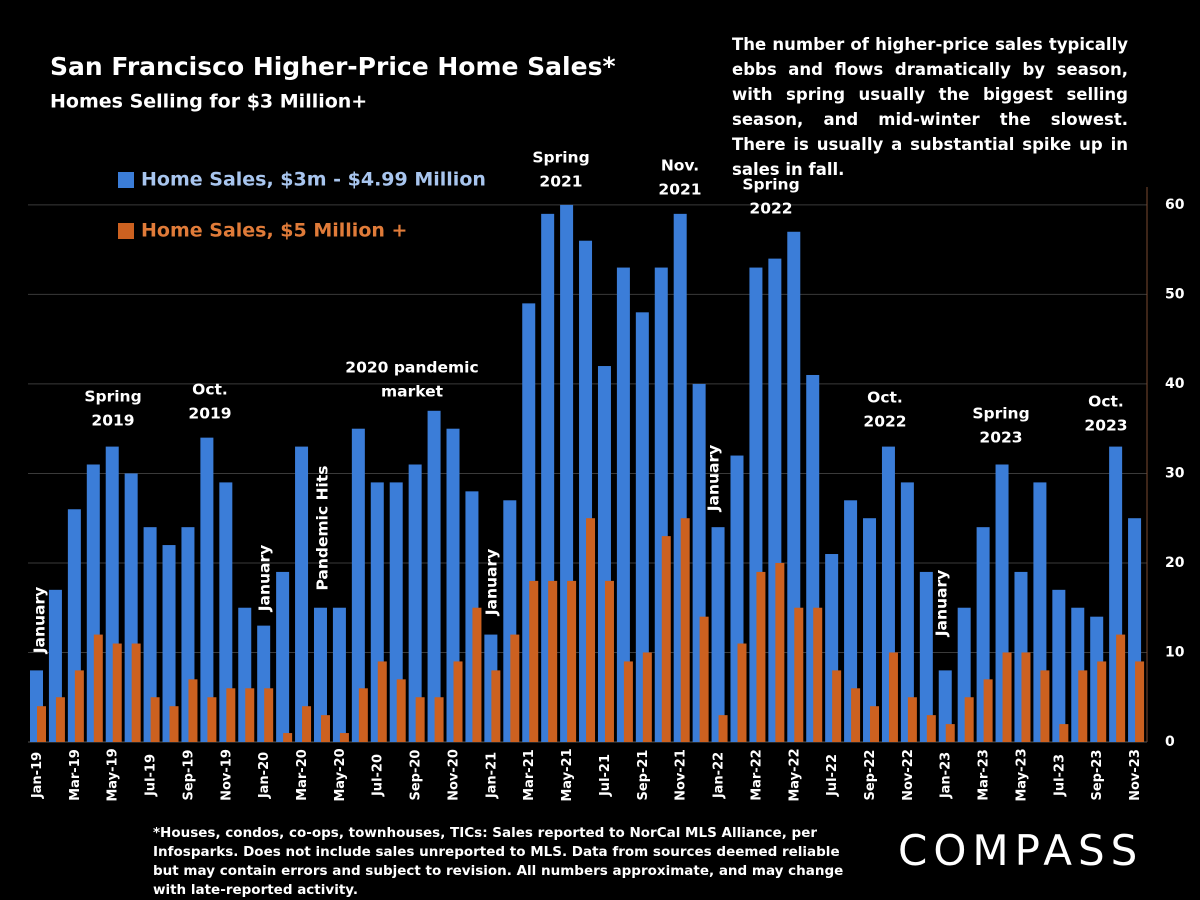 The height and width of the screenshot is (900, 1200). I want to click on x-tick-label: Jan-22, so click(719, 775).